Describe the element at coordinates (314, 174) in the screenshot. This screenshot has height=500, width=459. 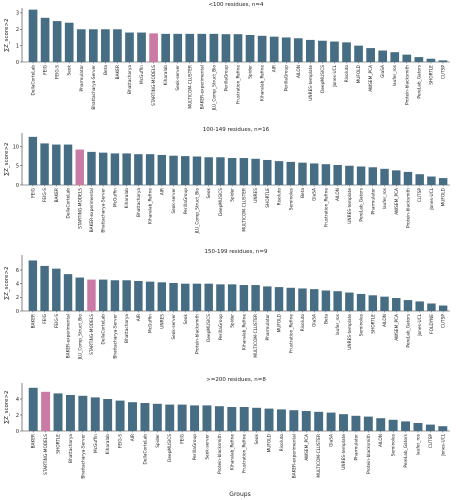
I see `bar-glasa` at that location.